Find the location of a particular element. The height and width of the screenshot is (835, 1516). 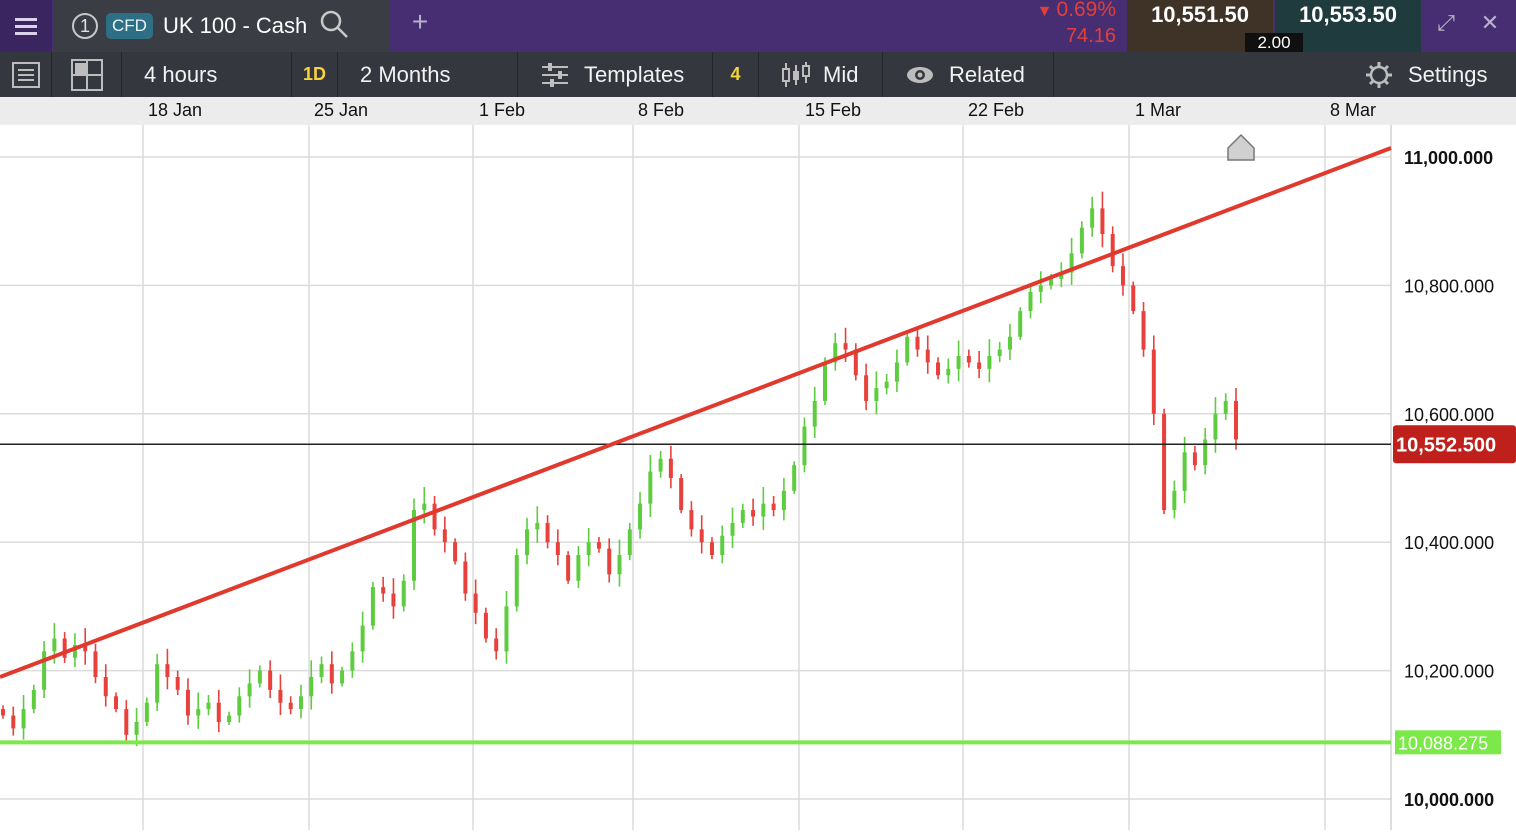

layout-icon is located at coordinates (87, 74).